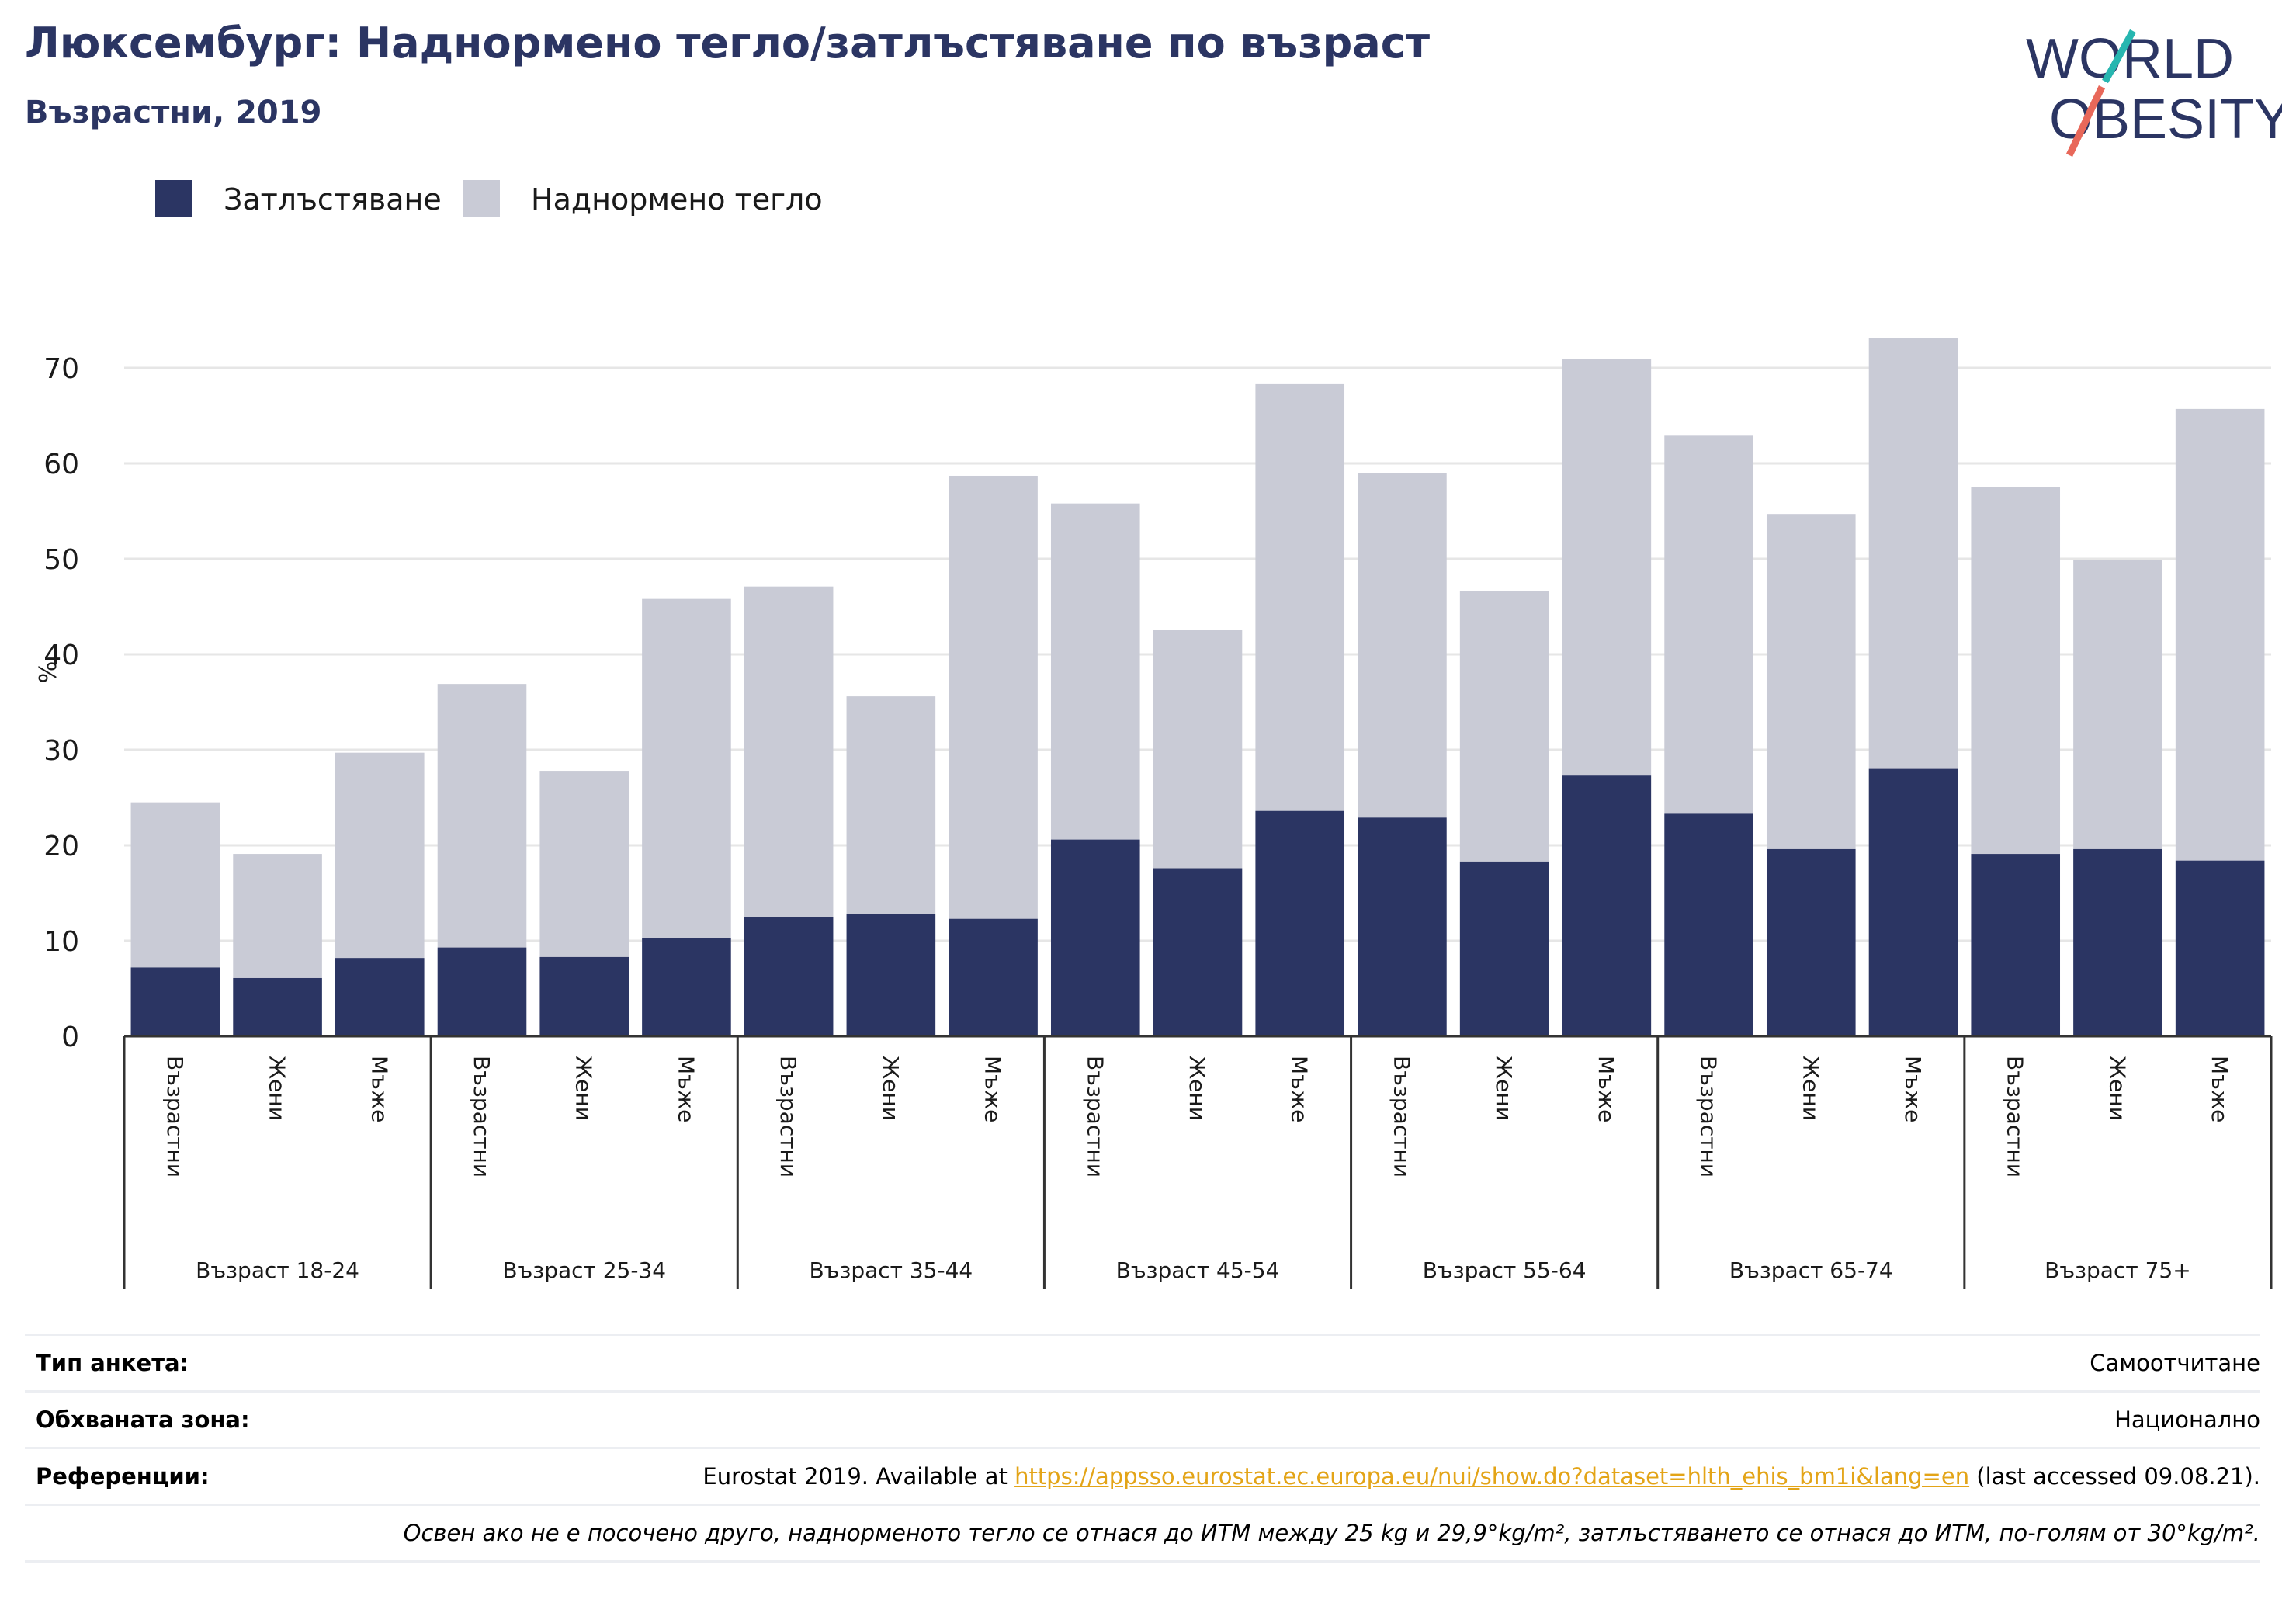 The image size is (2296, 1599). Describe the element at coordinates (1142, 1362) in the screenshot. I see `info-row-survey-type: Тип анкета: Самоотчитане` at that location.